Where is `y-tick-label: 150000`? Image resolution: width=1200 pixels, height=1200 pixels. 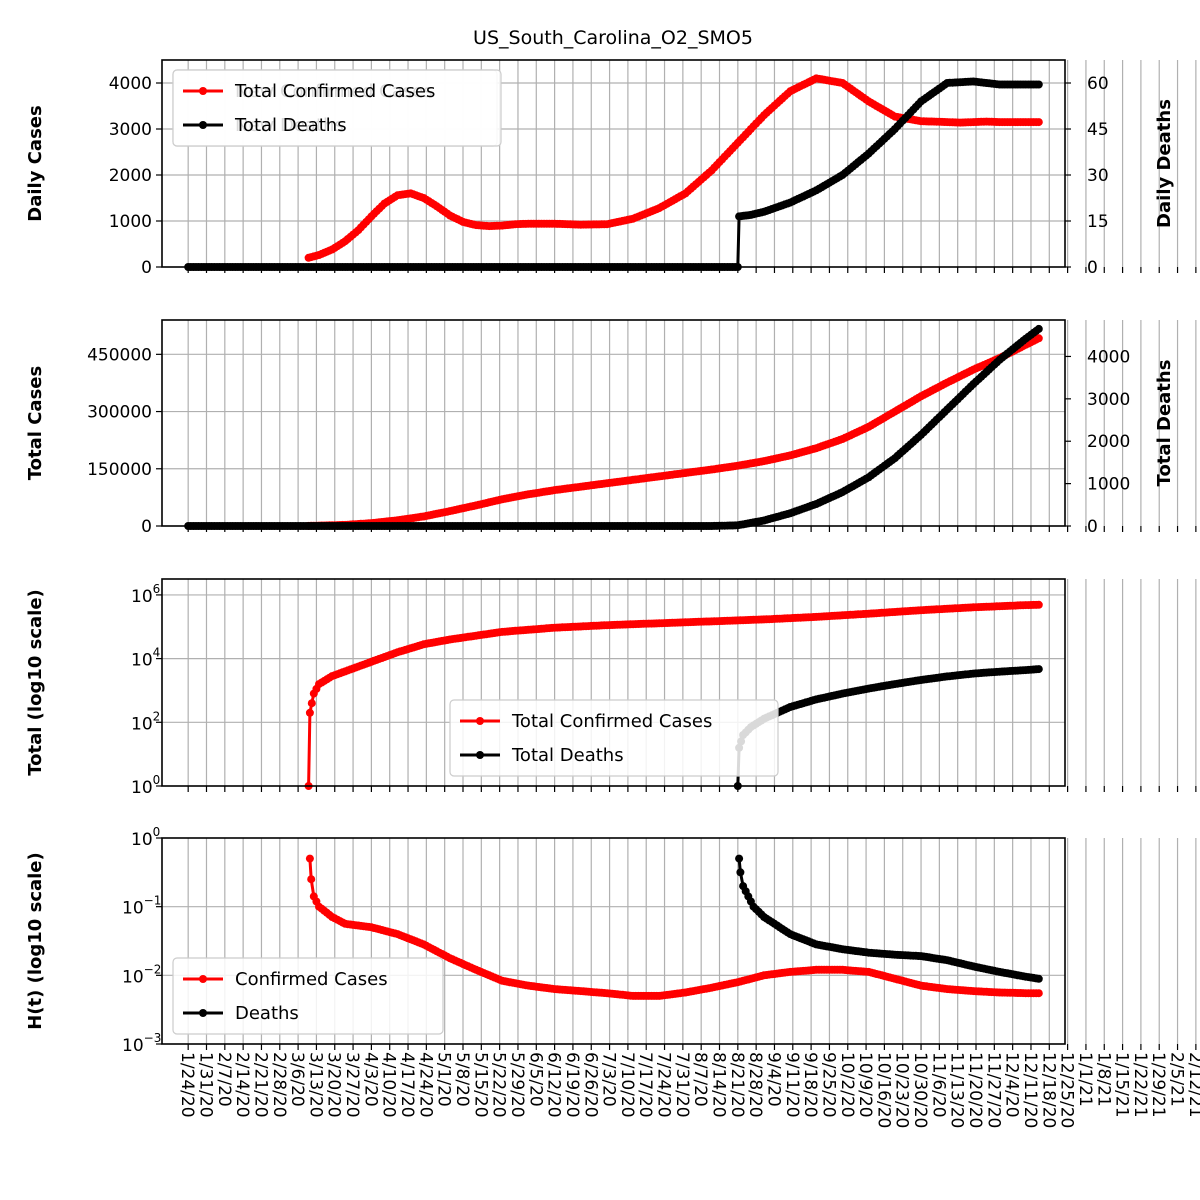
y-tick-label: 150000 is located at coordinates (119, 470).